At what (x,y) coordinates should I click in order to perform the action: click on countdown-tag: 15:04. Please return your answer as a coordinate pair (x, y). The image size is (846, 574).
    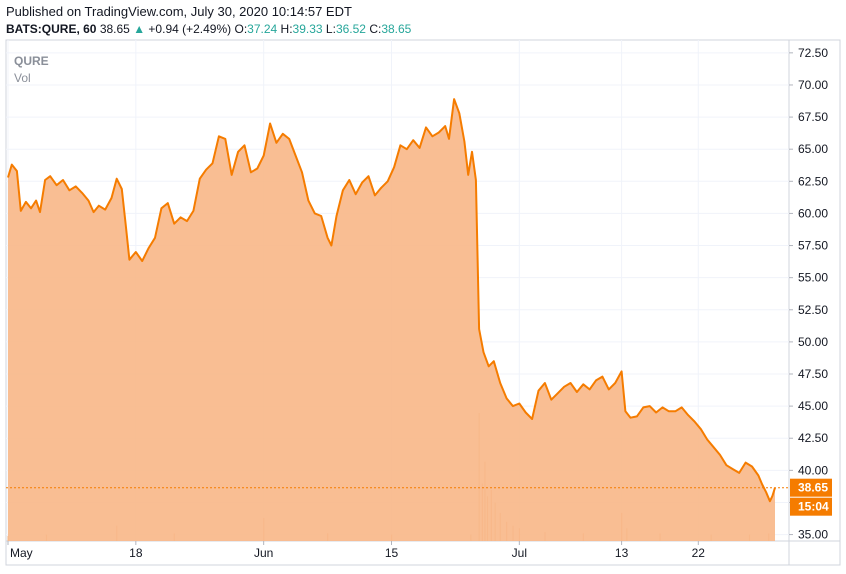
    Looking at the image, I should click on (811, 506).